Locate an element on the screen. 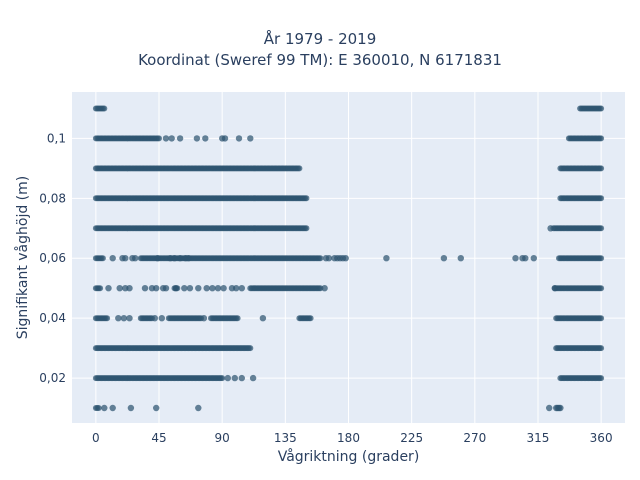  x-tick-label: 135 is located at coordinates (285, 438).